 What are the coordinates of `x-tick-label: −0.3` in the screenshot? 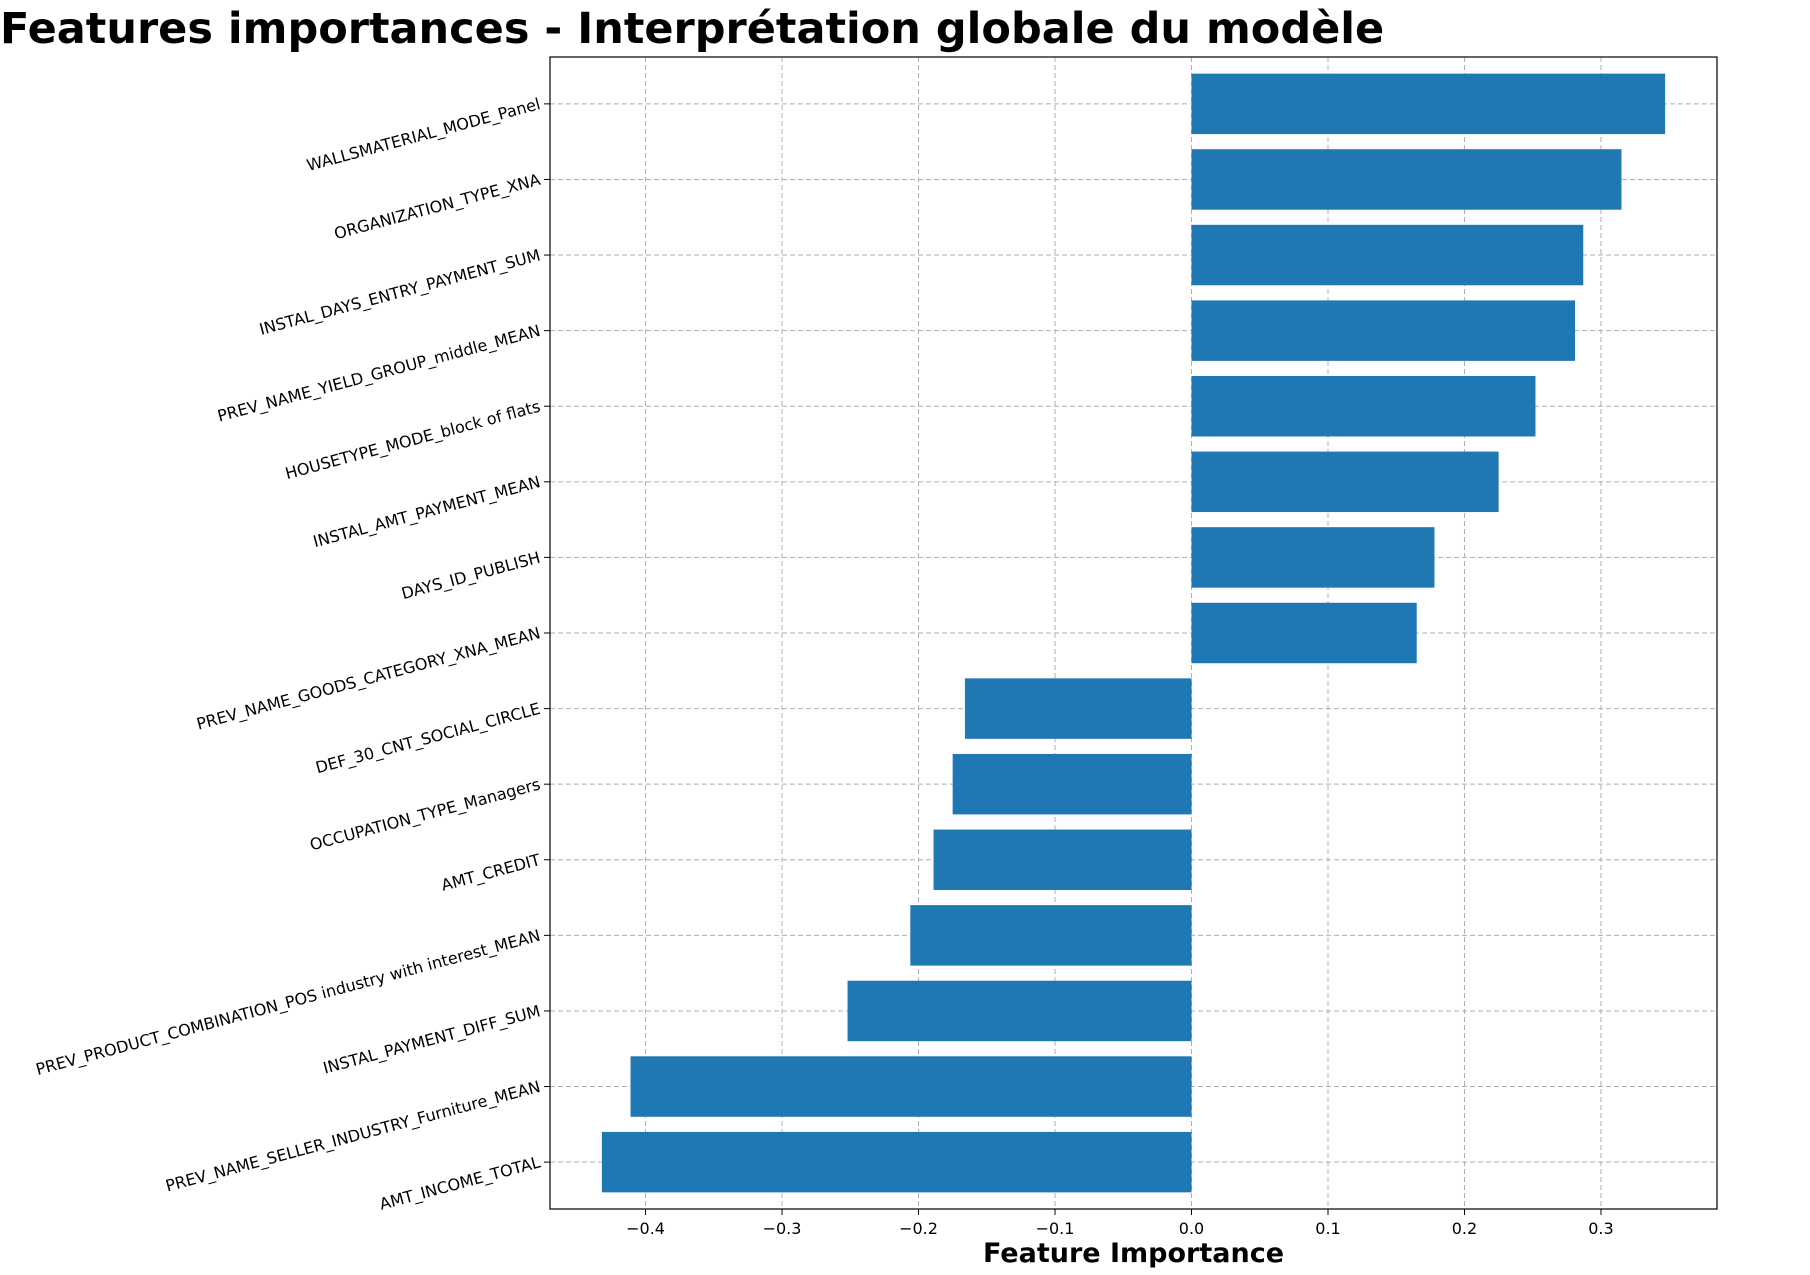 It's located at (782, 1228).